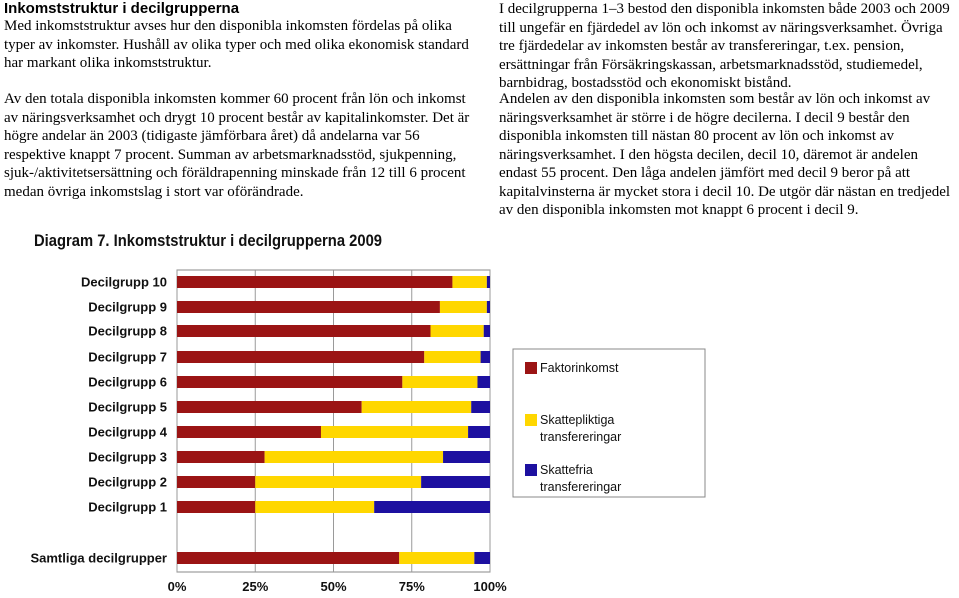 This screenshot has height=598, width=959. What do you see at coordinates (490, 586) in the screenshot?
I see `x-tick-label: 100%` at bounding box center [490, 586].